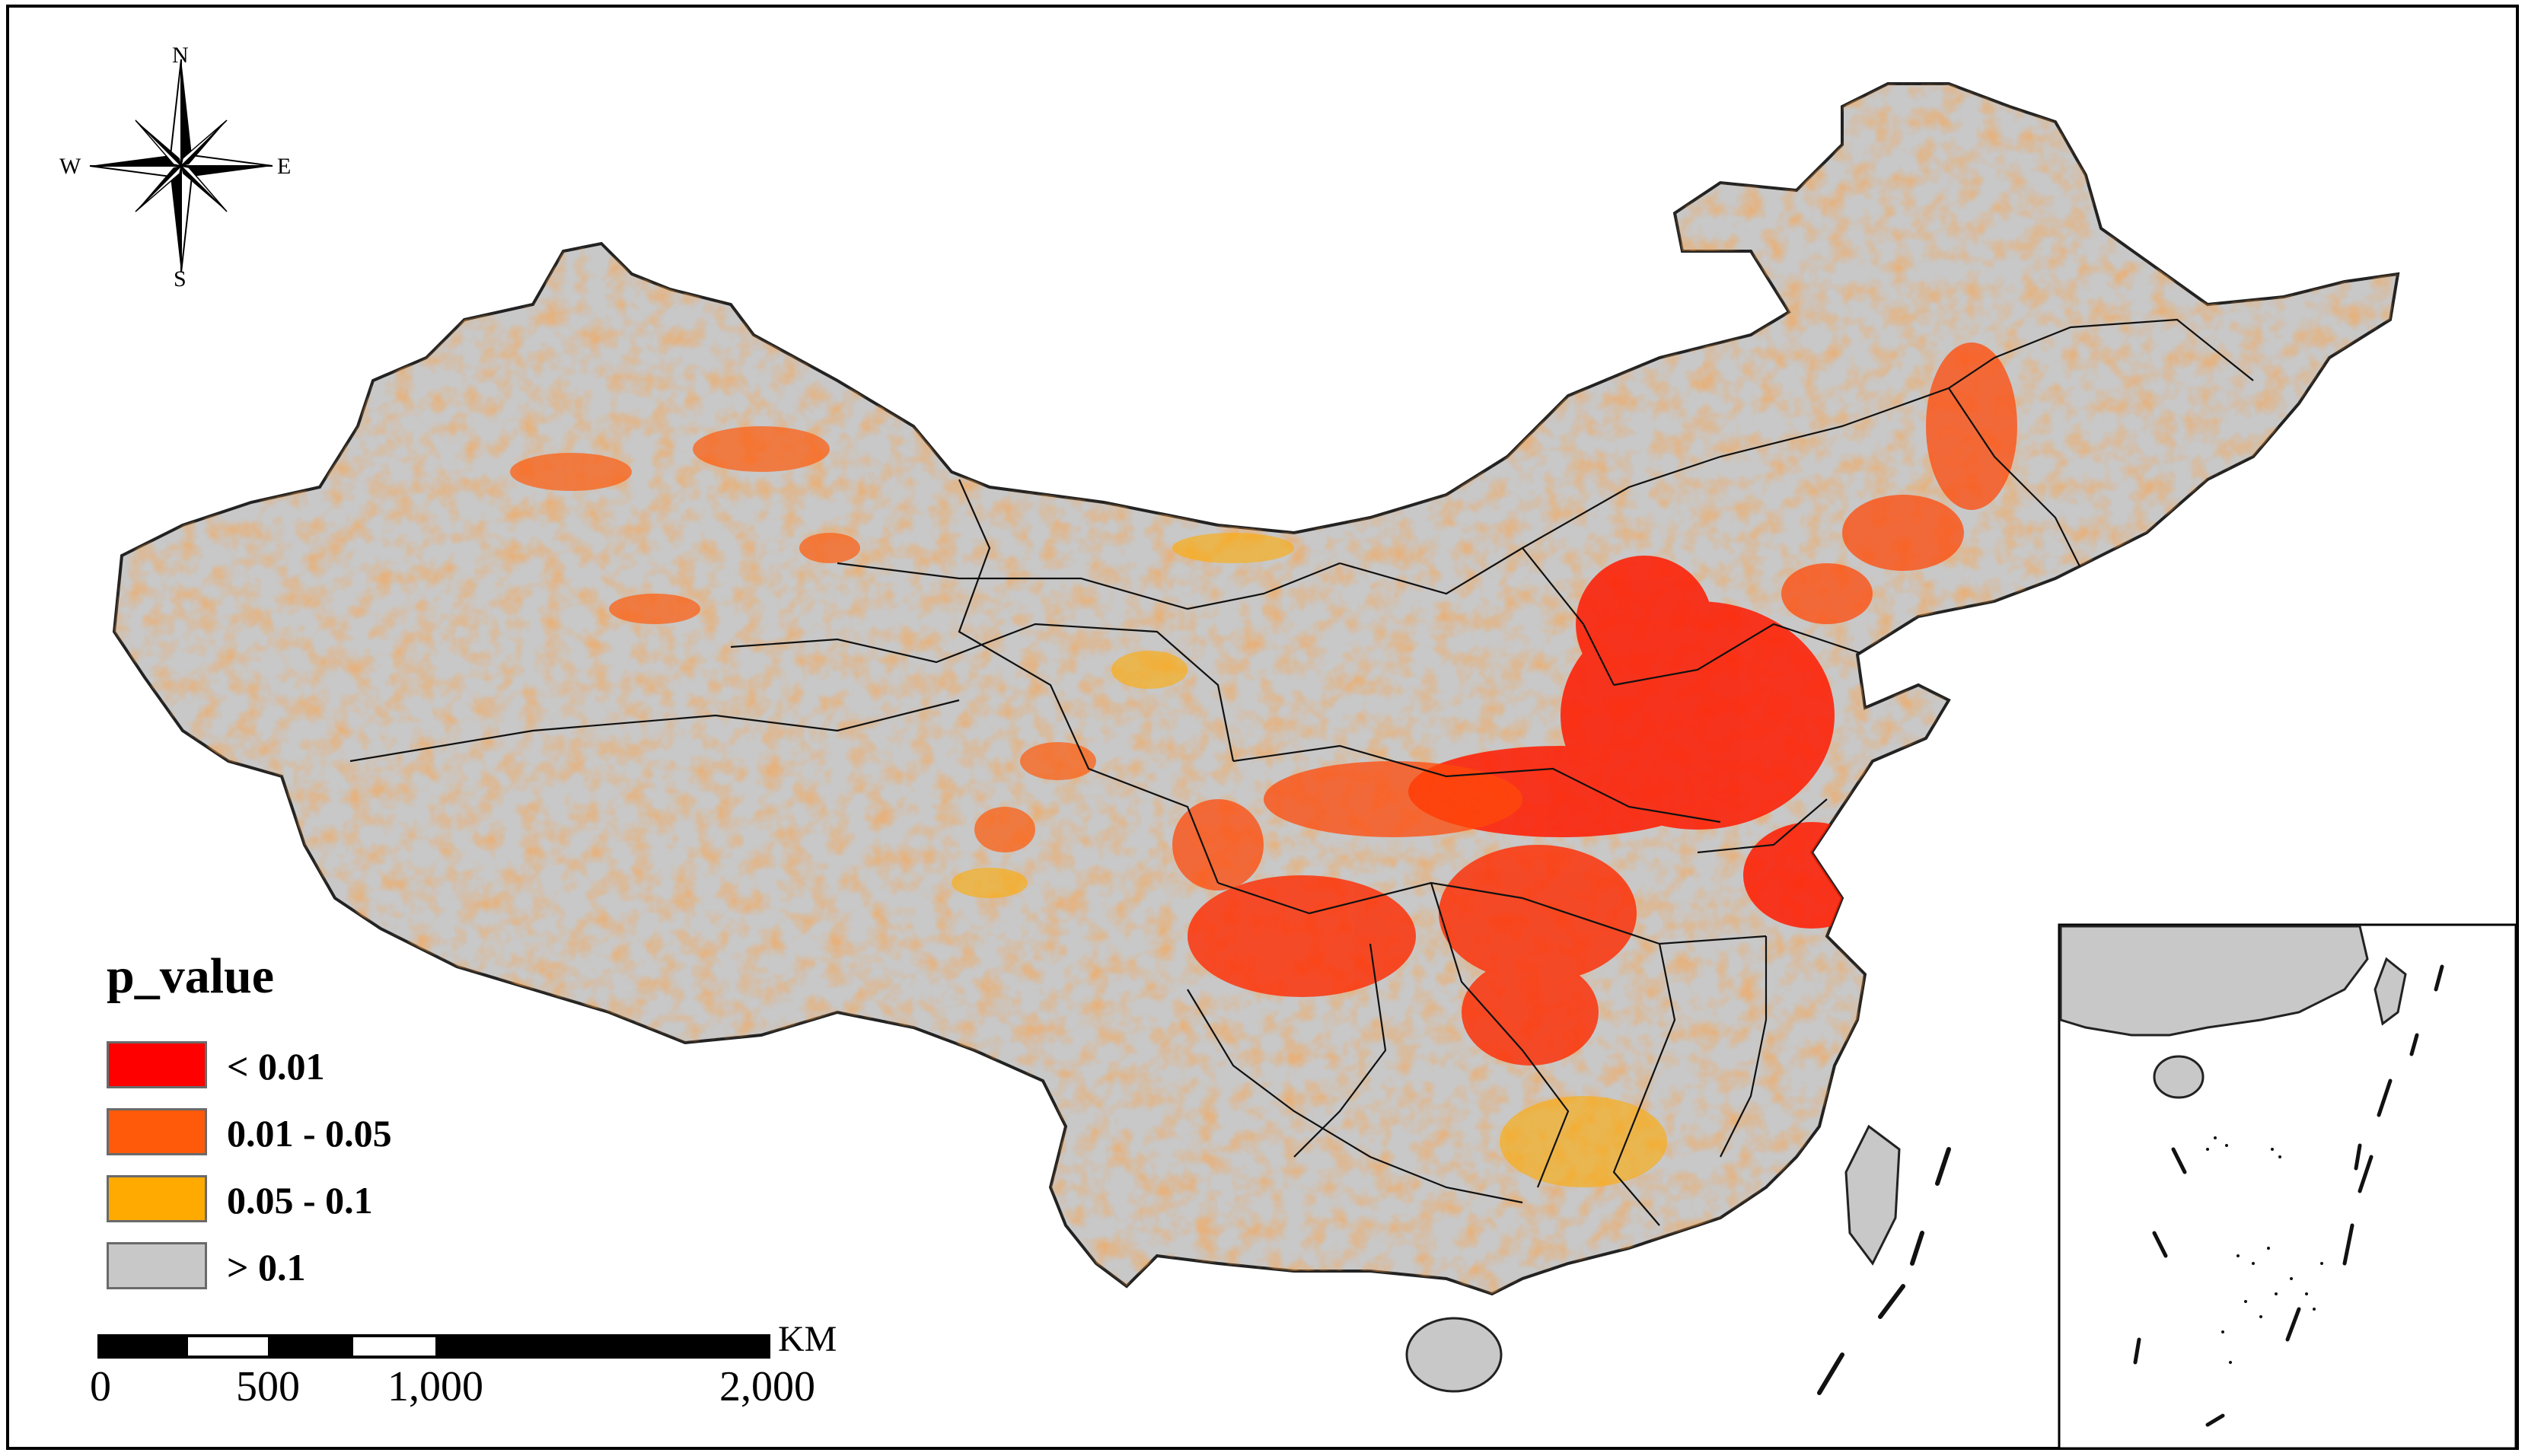 The image size is (2525, 1456). I want to click on scale-label: 0, so click(101, 1386).